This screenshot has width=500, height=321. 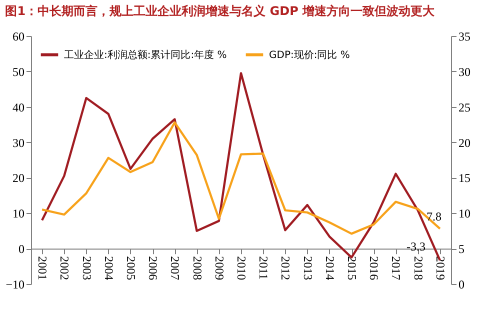 I want to click on x-tick-label: 2004, so click(x=109, y=268).